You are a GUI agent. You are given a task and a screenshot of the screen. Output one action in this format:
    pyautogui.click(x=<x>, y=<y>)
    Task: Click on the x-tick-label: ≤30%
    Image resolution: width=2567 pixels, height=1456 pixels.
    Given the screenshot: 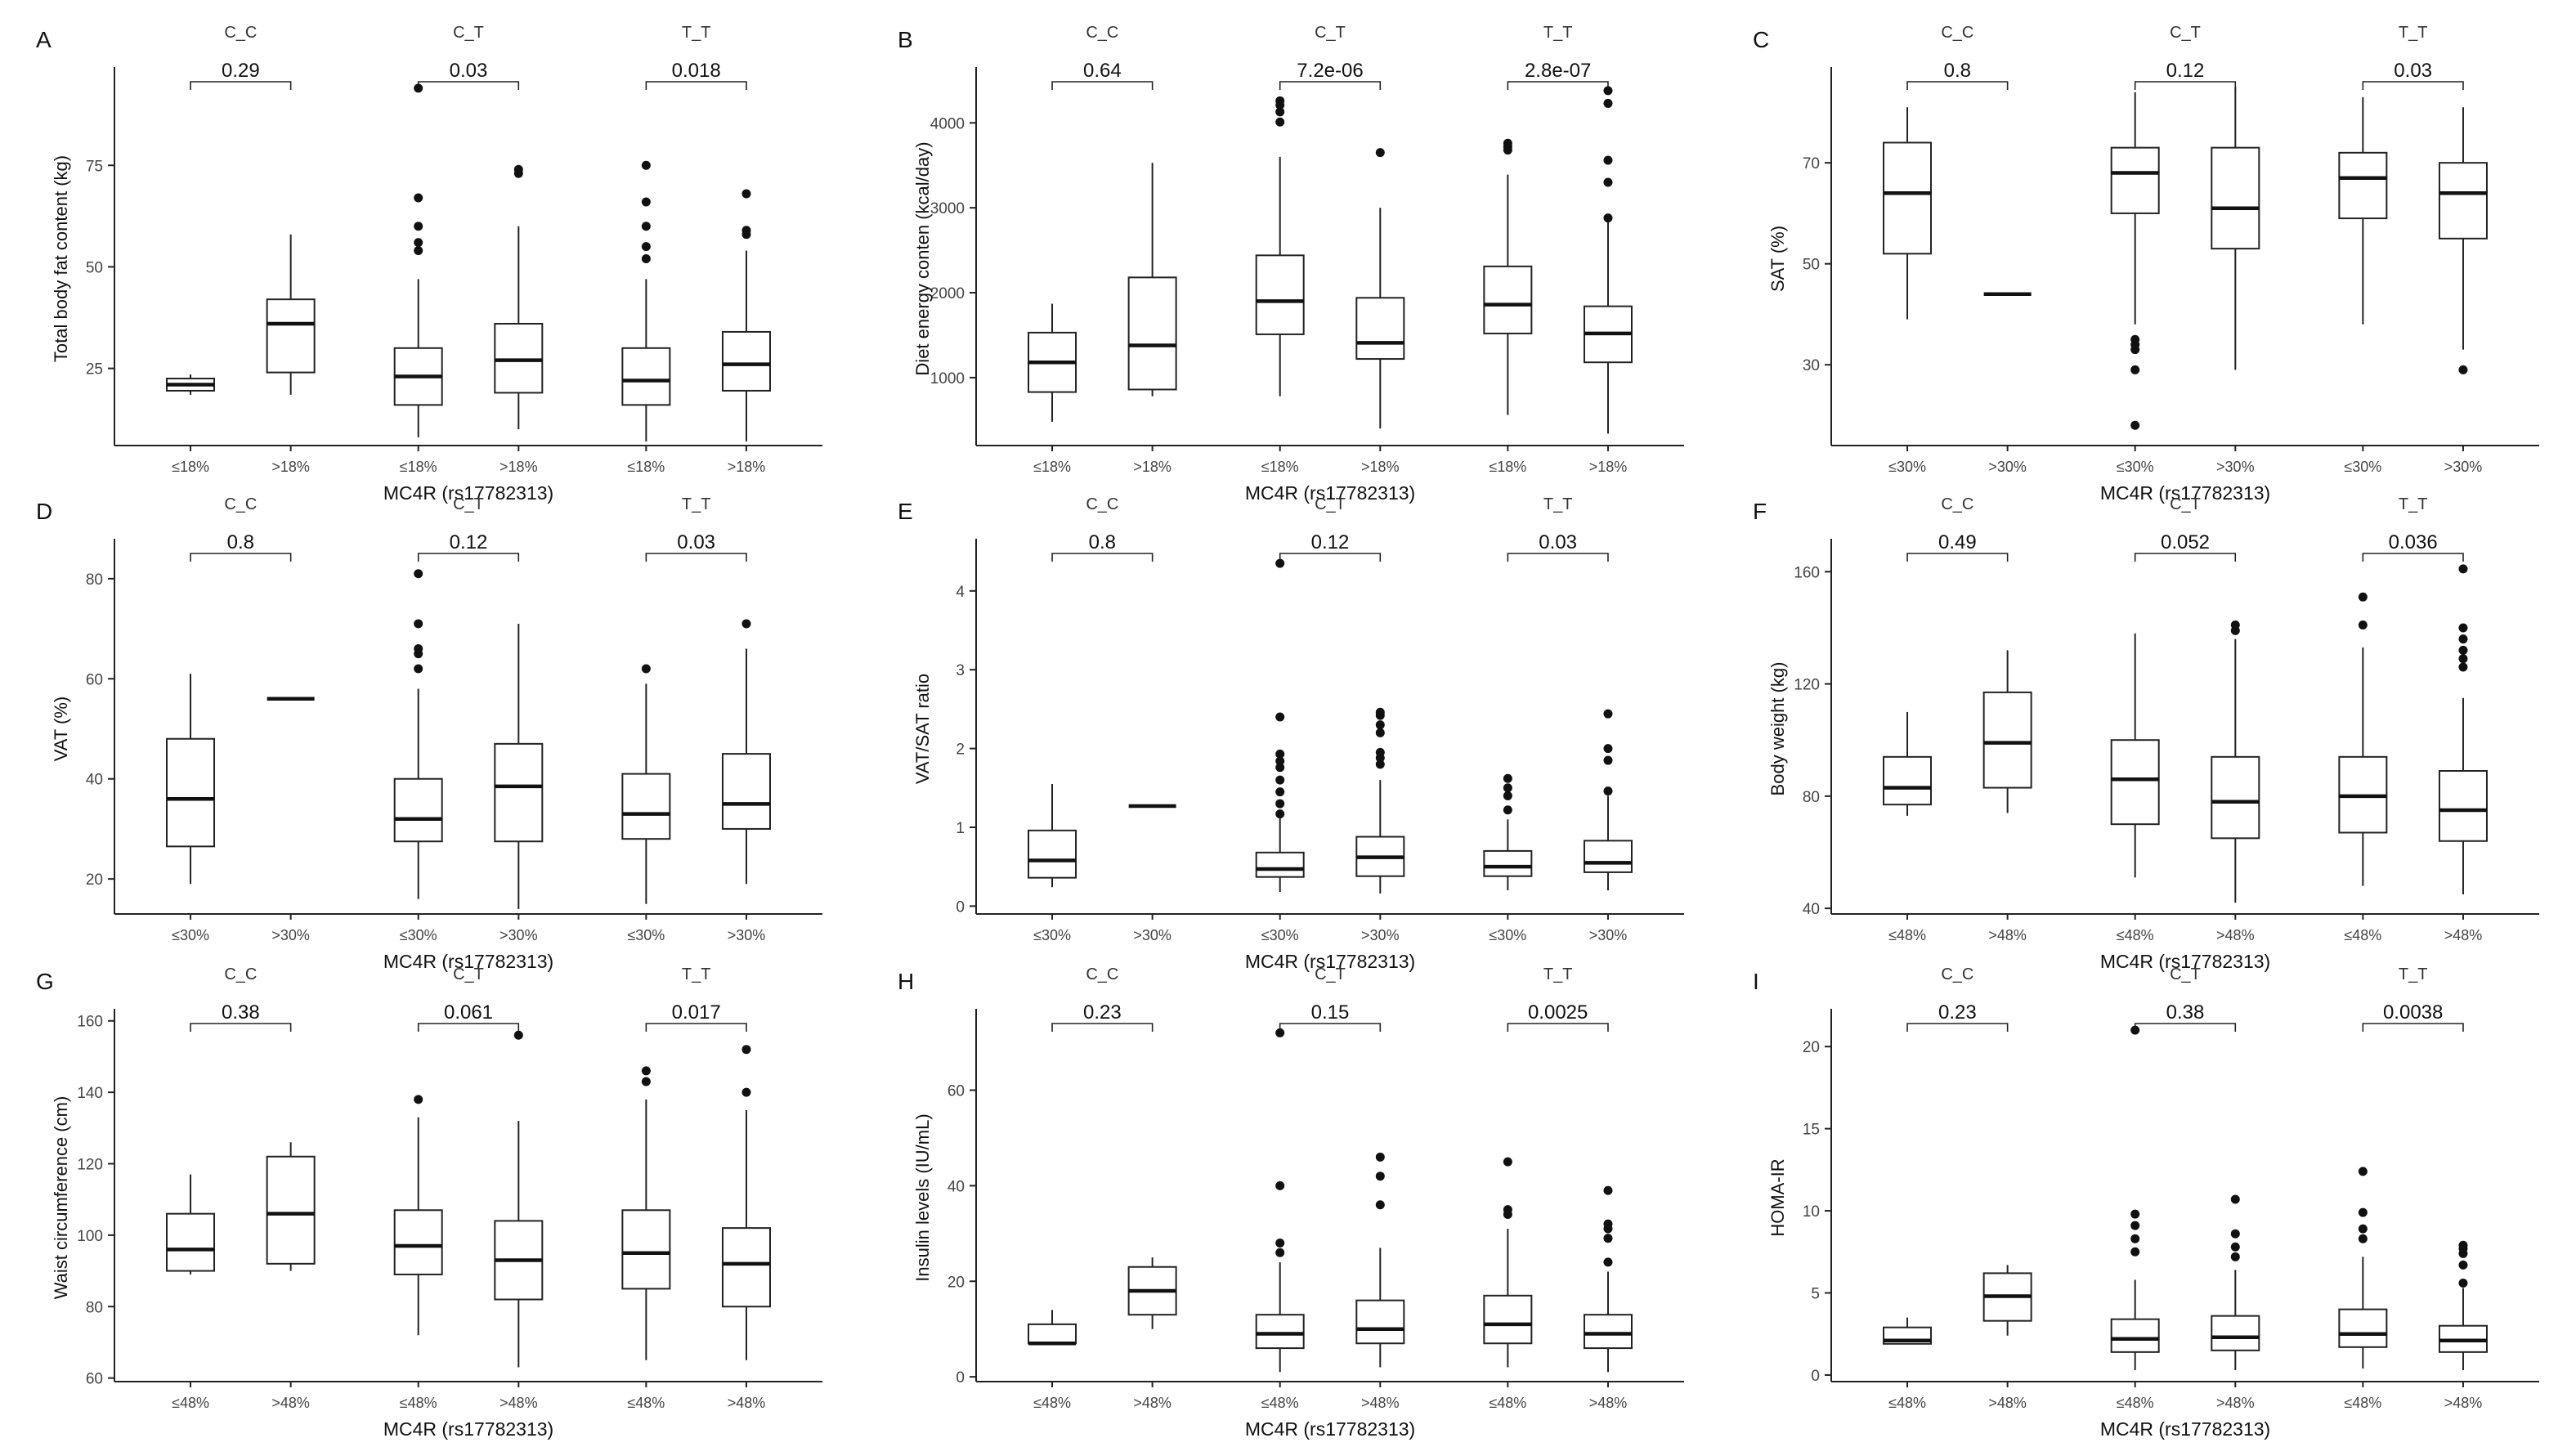 What is the action you would take?
    pyautogui.click(x=2362, y=467)
    